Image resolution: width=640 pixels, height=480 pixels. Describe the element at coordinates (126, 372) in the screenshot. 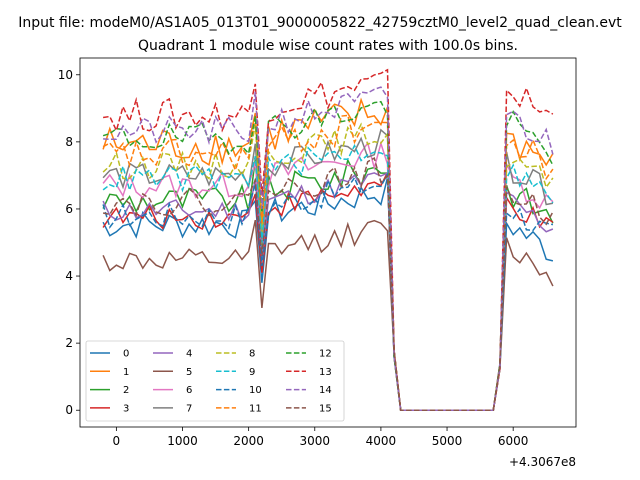

I see `legend-label-1: 1` at that location.